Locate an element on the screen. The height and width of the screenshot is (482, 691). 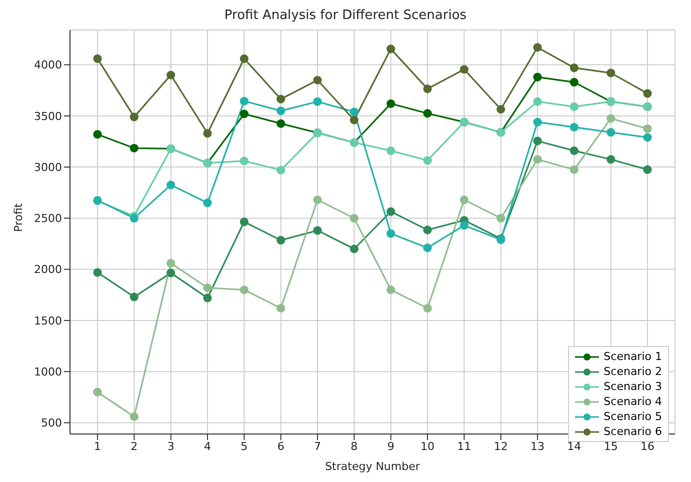
x-tick-label: 6 is located at coordinates (280, 446).